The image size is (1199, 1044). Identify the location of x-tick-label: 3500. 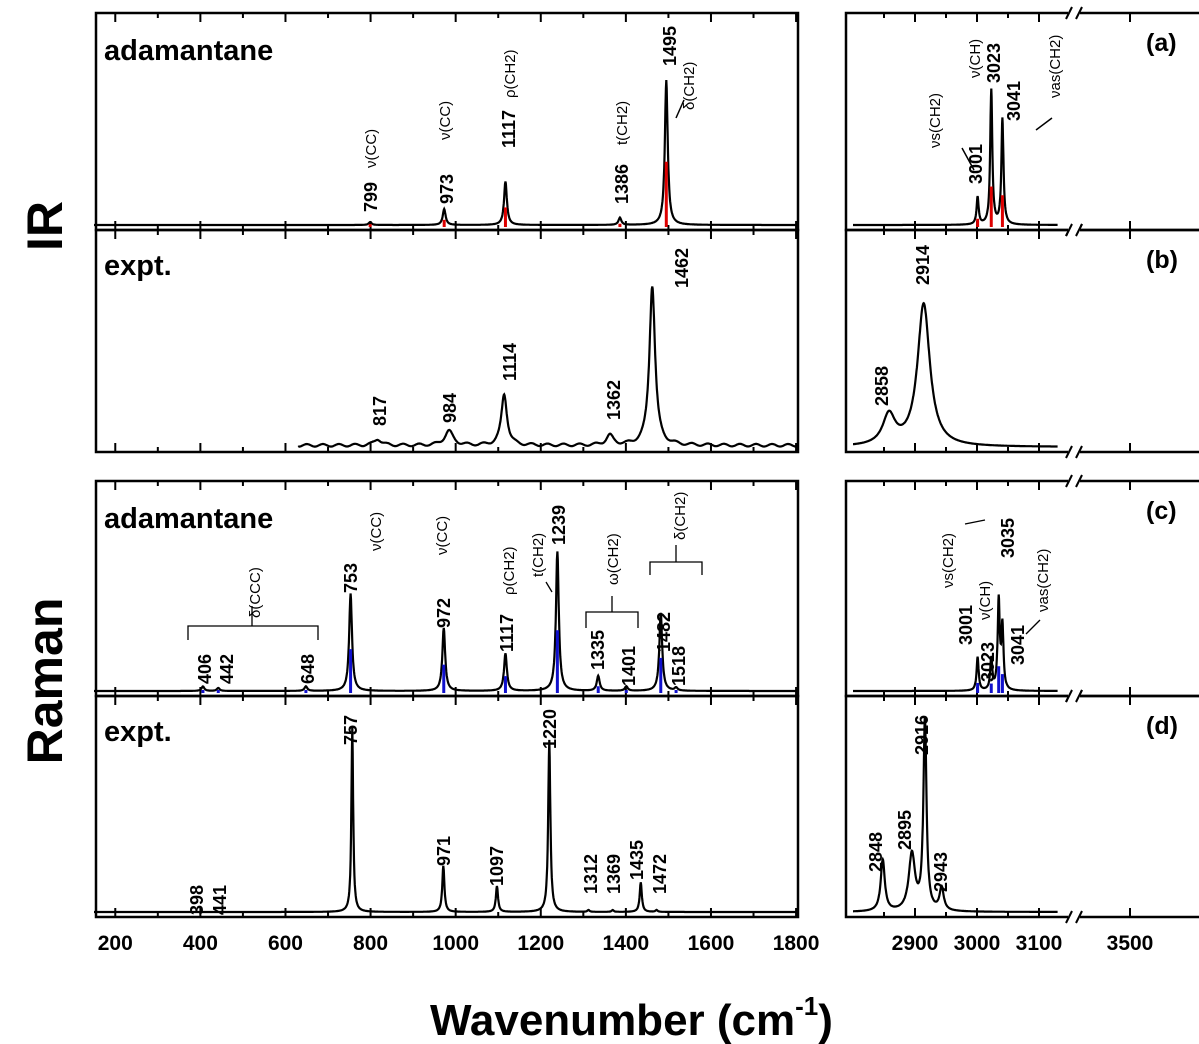
(1130, 943).